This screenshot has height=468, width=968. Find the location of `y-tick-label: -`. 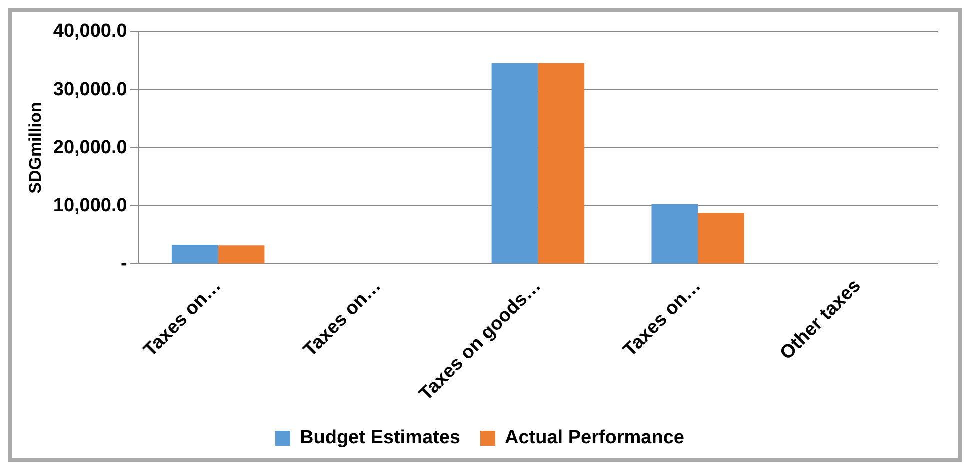

y-tick-label: - is located at coordinates (124, 263).